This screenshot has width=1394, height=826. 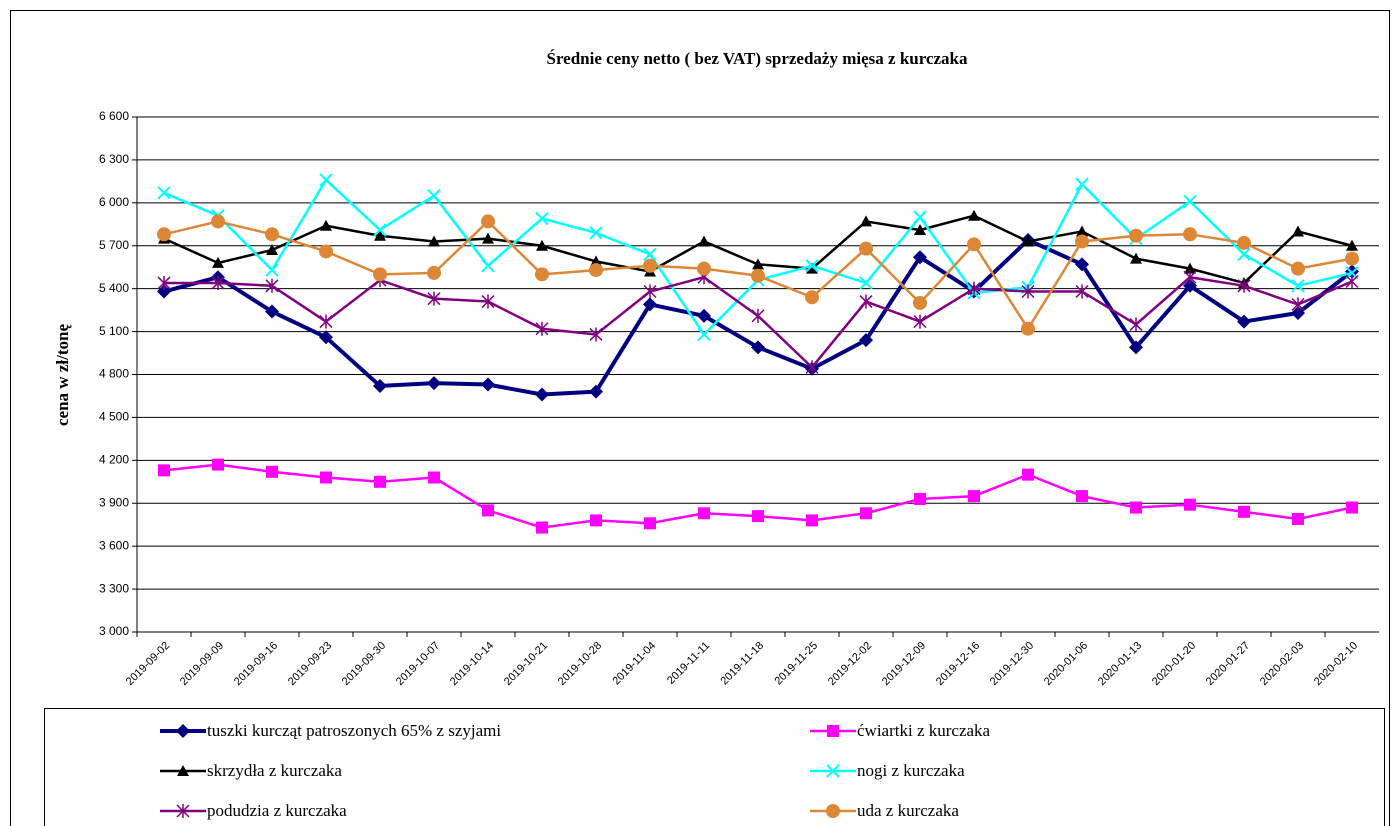 What do you see at coordinates (114, 374) in the screenshot?
I see `y-tick-label: 4 800` at bounding box center [114, 374].